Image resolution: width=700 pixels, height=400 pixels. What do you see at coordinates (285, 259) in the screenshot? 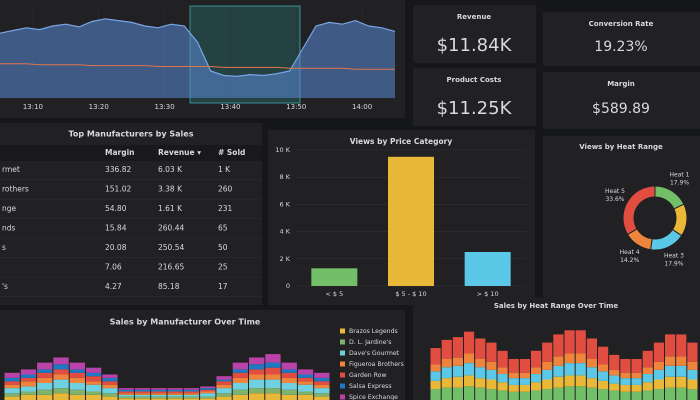
I see `y-tick-label: 2 K` at bounding box center [285, 259].